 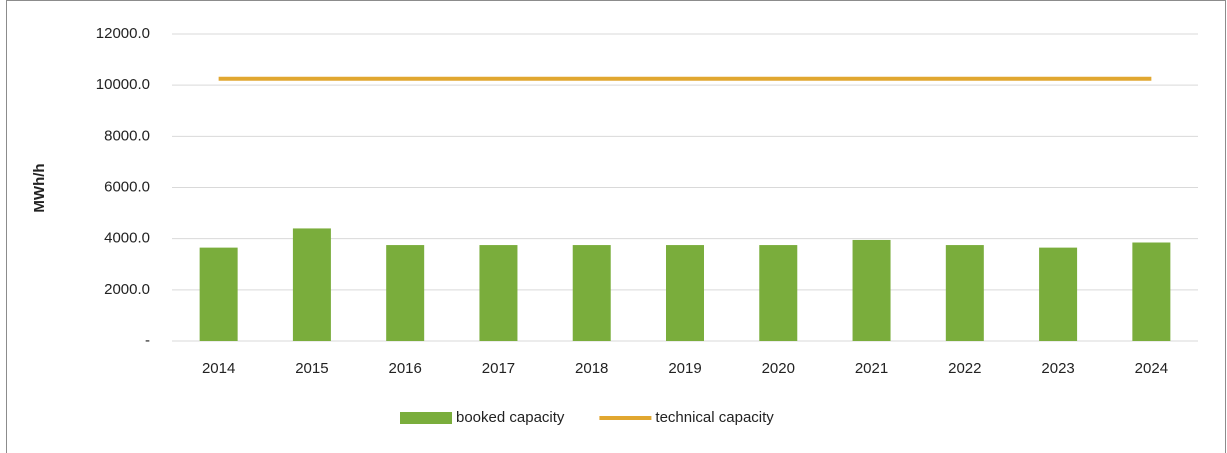 What do you see at coordinates (778, 368) in the screenshot?
I see `x-tick-label: 2020` at bounding box center [778, 368].